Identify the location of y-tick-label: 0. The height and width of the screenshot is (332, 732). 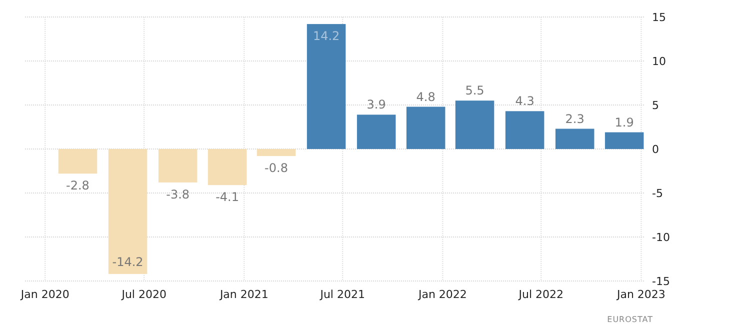
(655, 149).